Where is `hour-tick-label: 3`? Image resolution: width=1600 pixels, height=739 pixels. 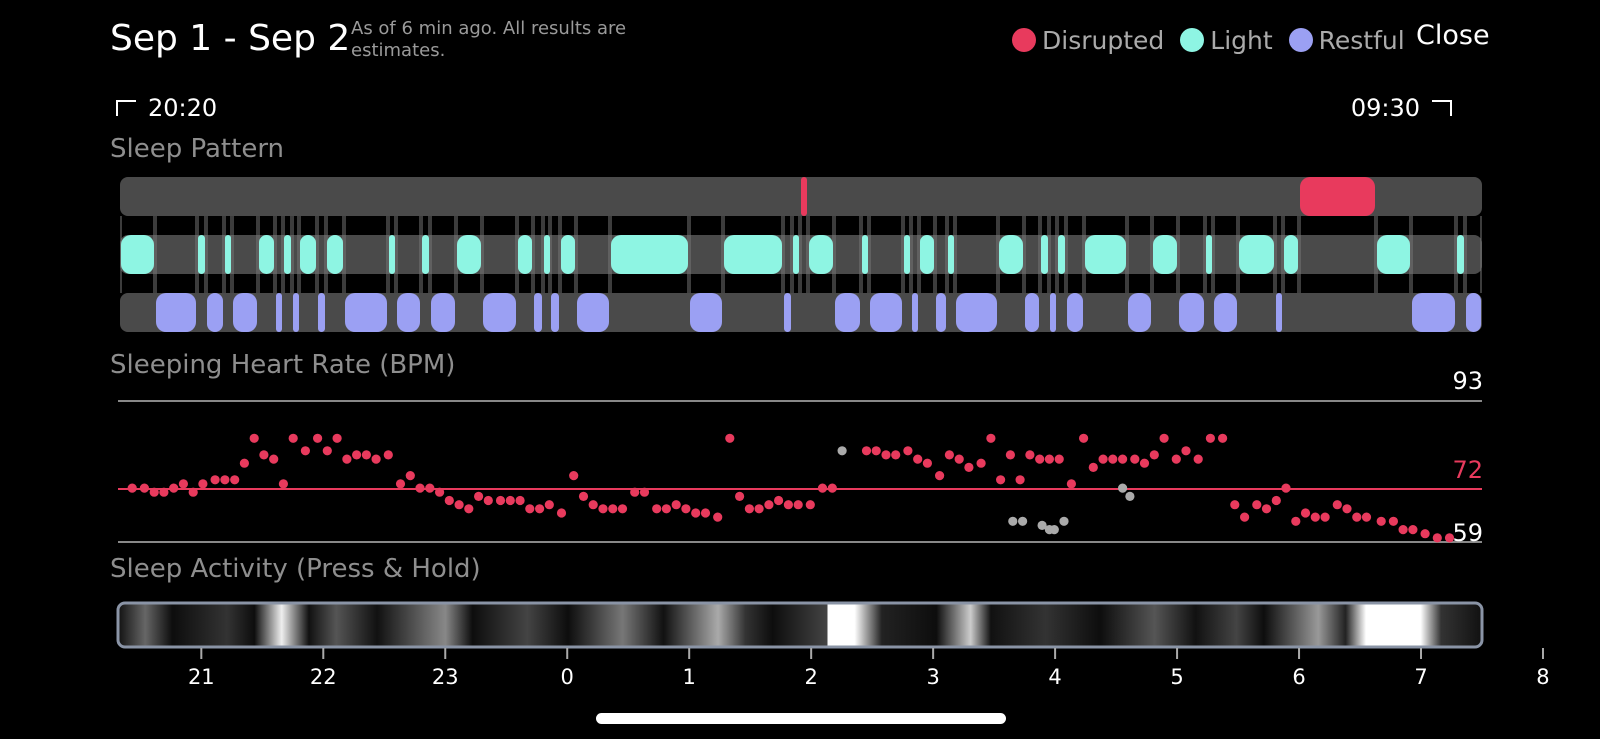 hour-tick-label: 3 is located at coordinates (932, 677).